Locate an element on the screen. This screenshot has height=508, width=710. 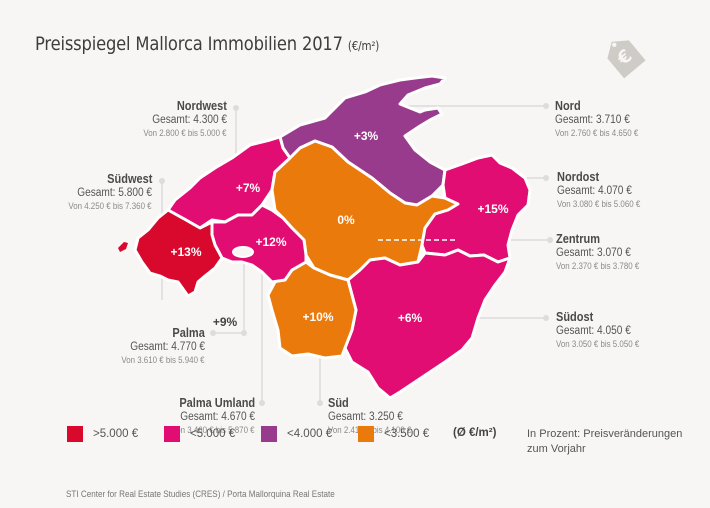
legend-item-lt5000: <5.000 € is located at coordinates (199, 434).